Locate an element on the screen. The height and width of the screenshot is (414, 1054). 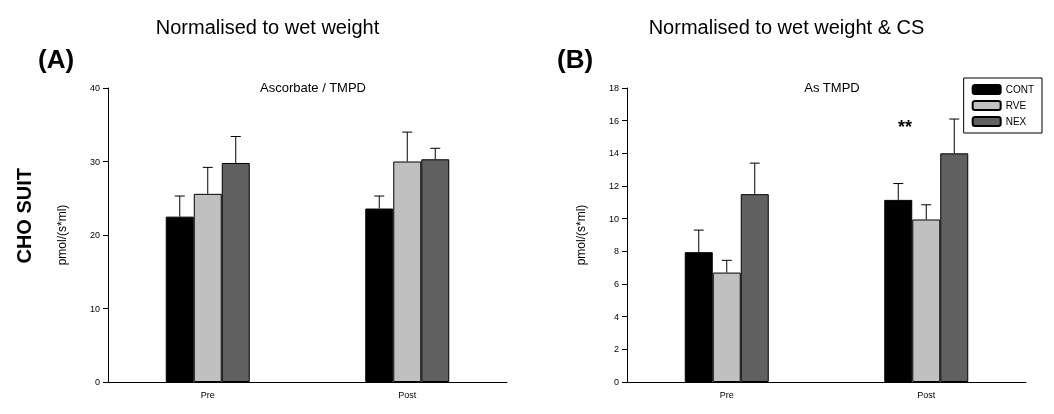
y-tick-label: 12 is located at coordinates (613, 186).